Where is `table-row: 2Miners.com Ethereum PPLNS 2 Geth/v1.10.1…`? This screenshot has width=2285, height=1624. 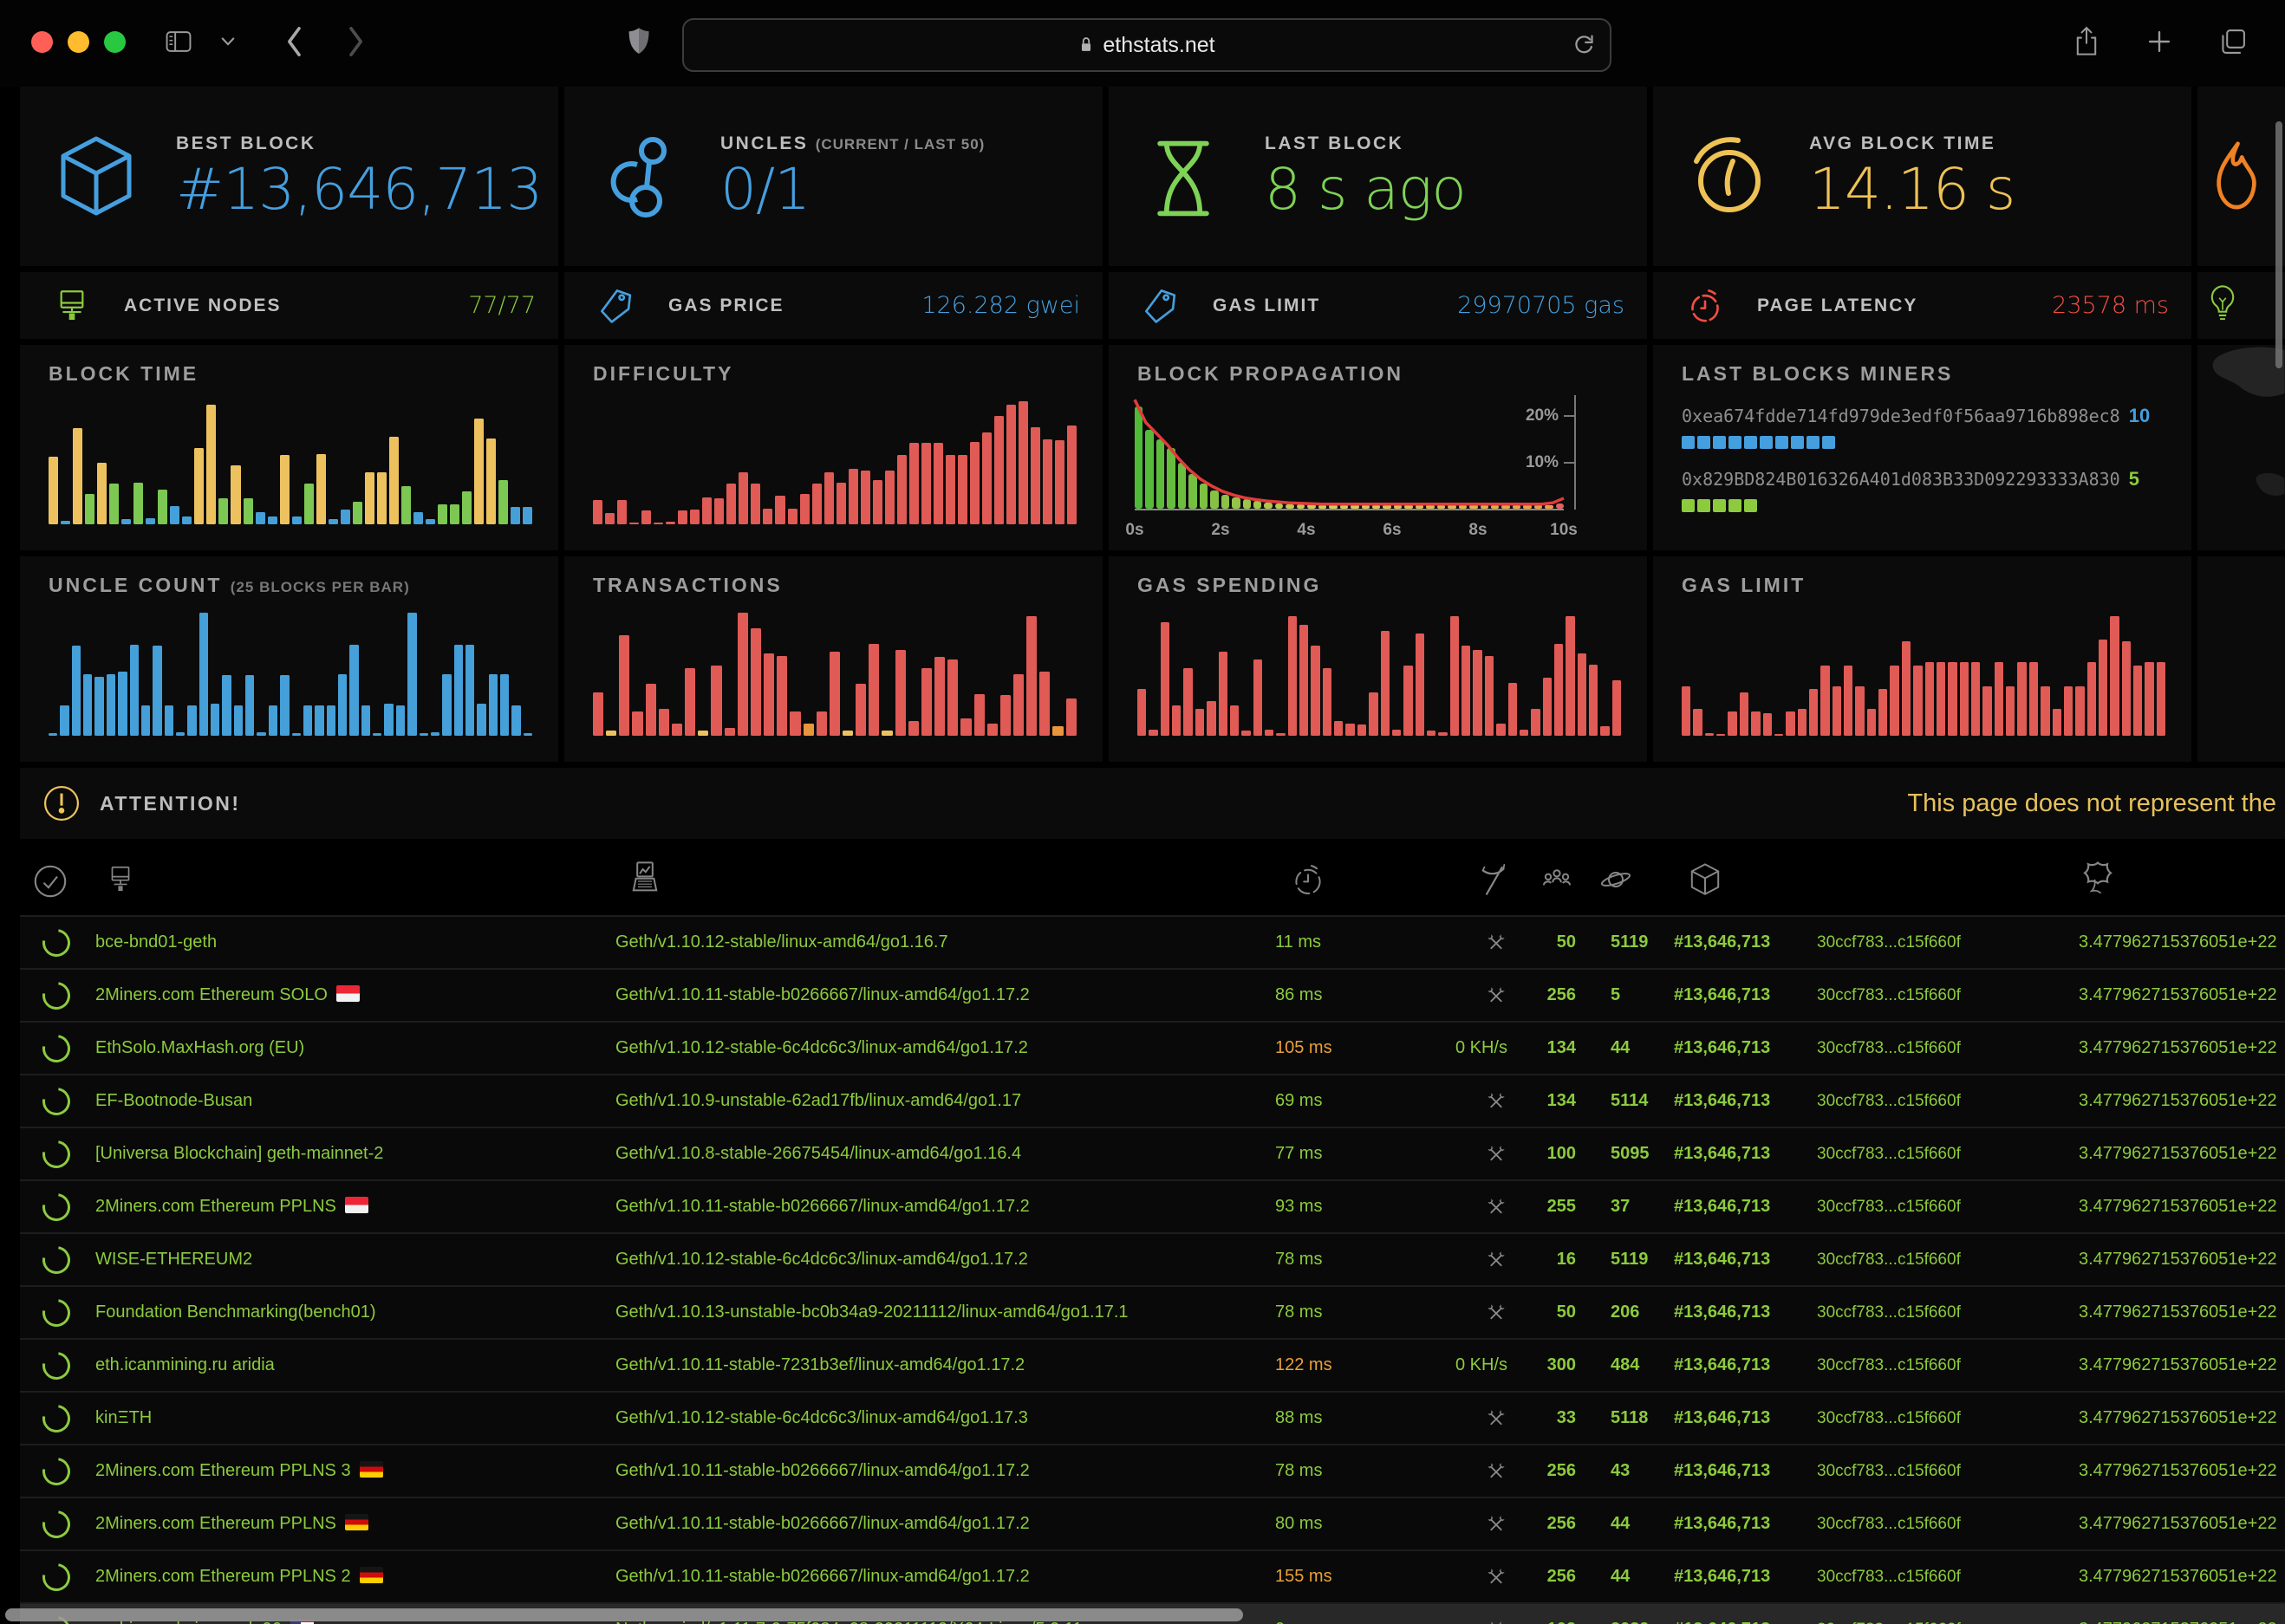
table-row: 2Miners.com Ethereum PPLNS 2 Geth/v1.10.1… is located at coordinates (1152, 1575).